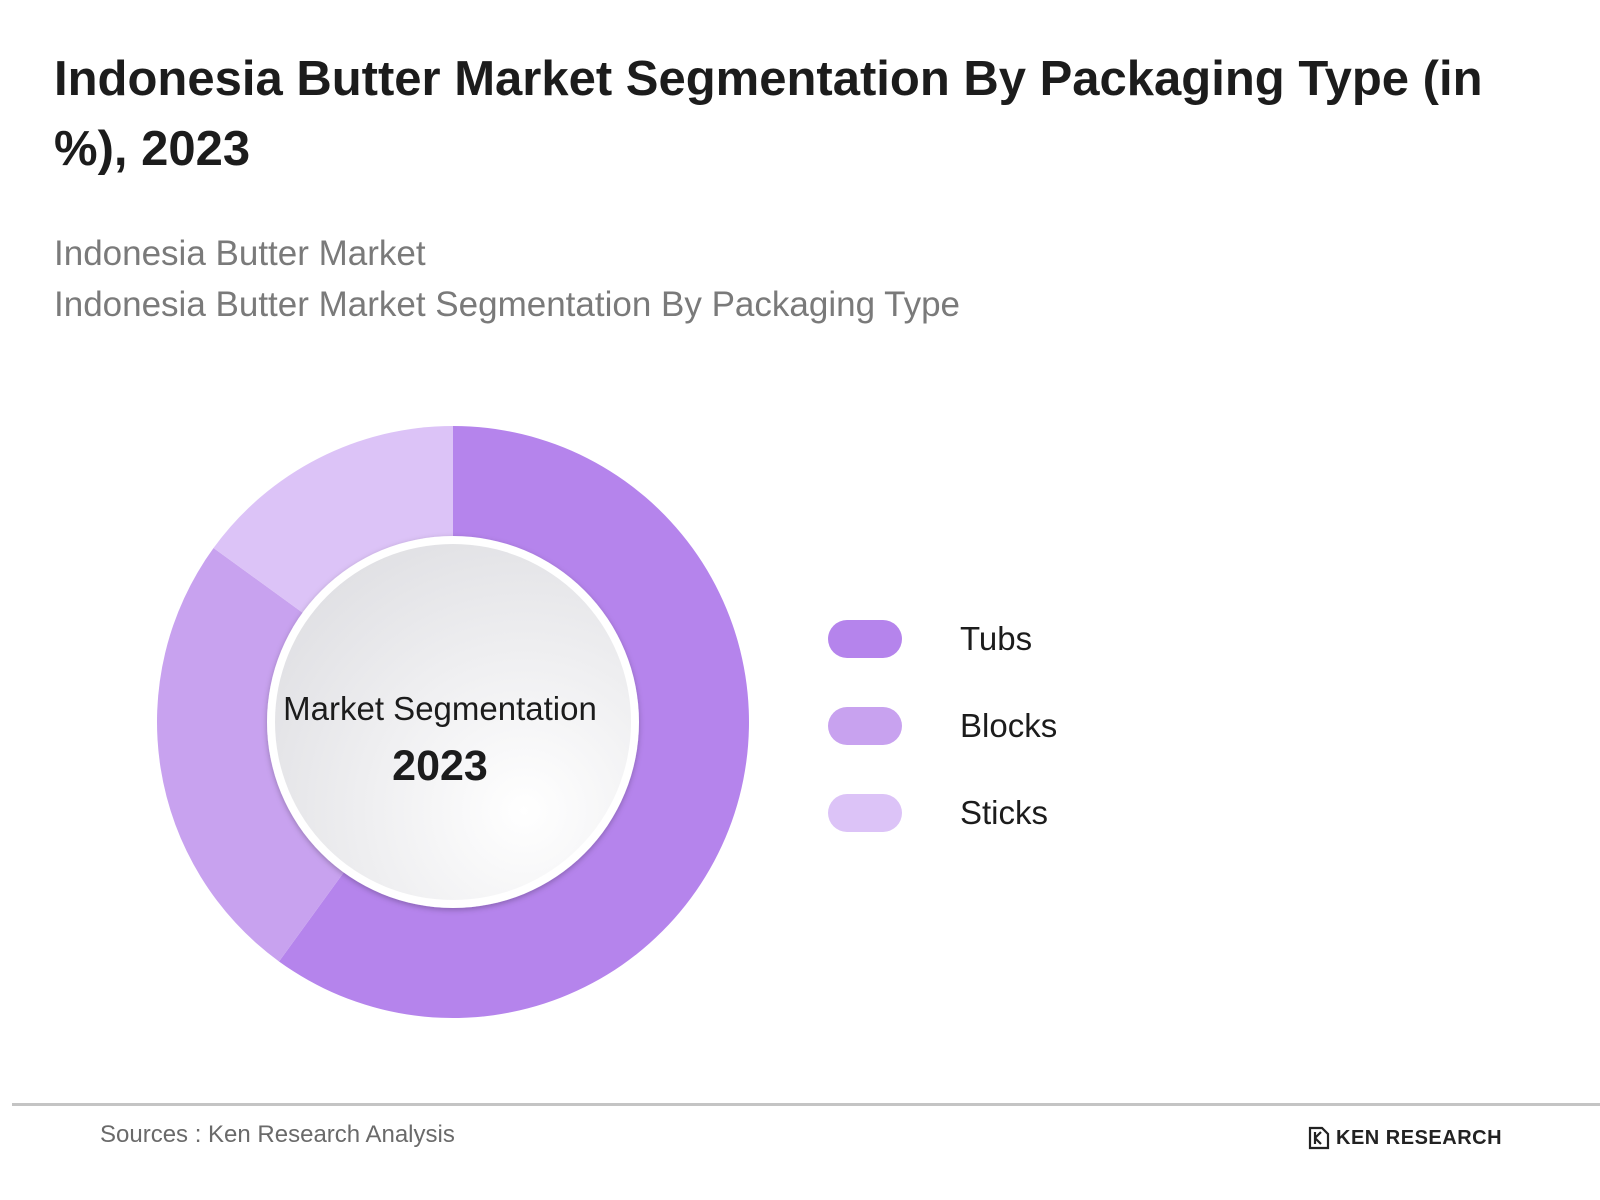 The height and width of the screenshot is (1200, 1600). Describe the element at coordinates (440, 708) in the screenshot. I see `donut-center-label: Market Segmentation` at that location.